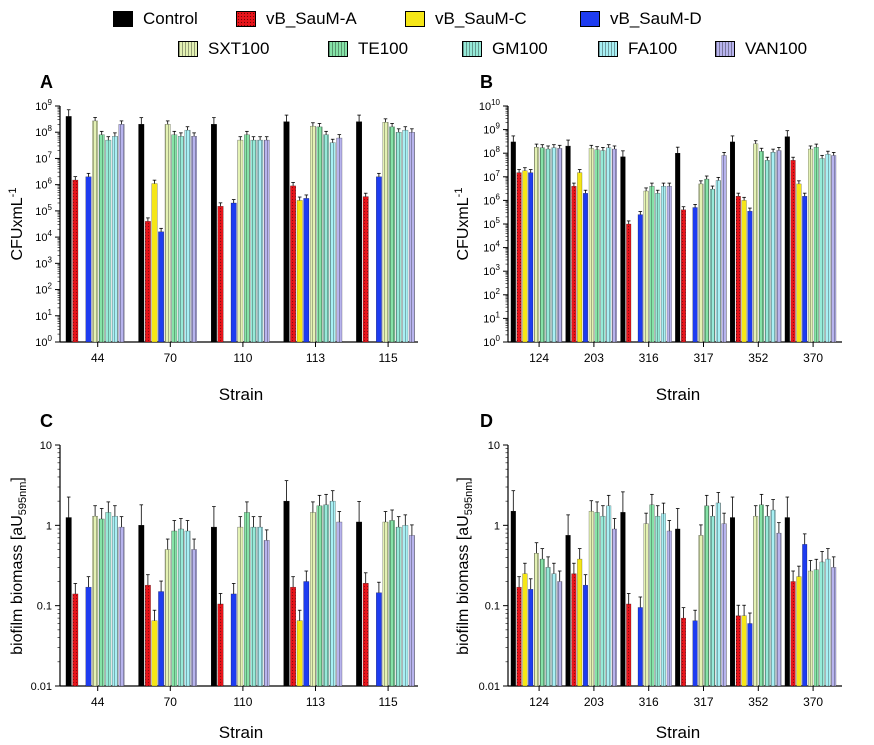 The height and width of the screenshot is (745, 874). What do you see at coordinates (43, 289) in the screenshot?
I see `panel-a-ytick-label: 10²` at bounding box center [43, 289].